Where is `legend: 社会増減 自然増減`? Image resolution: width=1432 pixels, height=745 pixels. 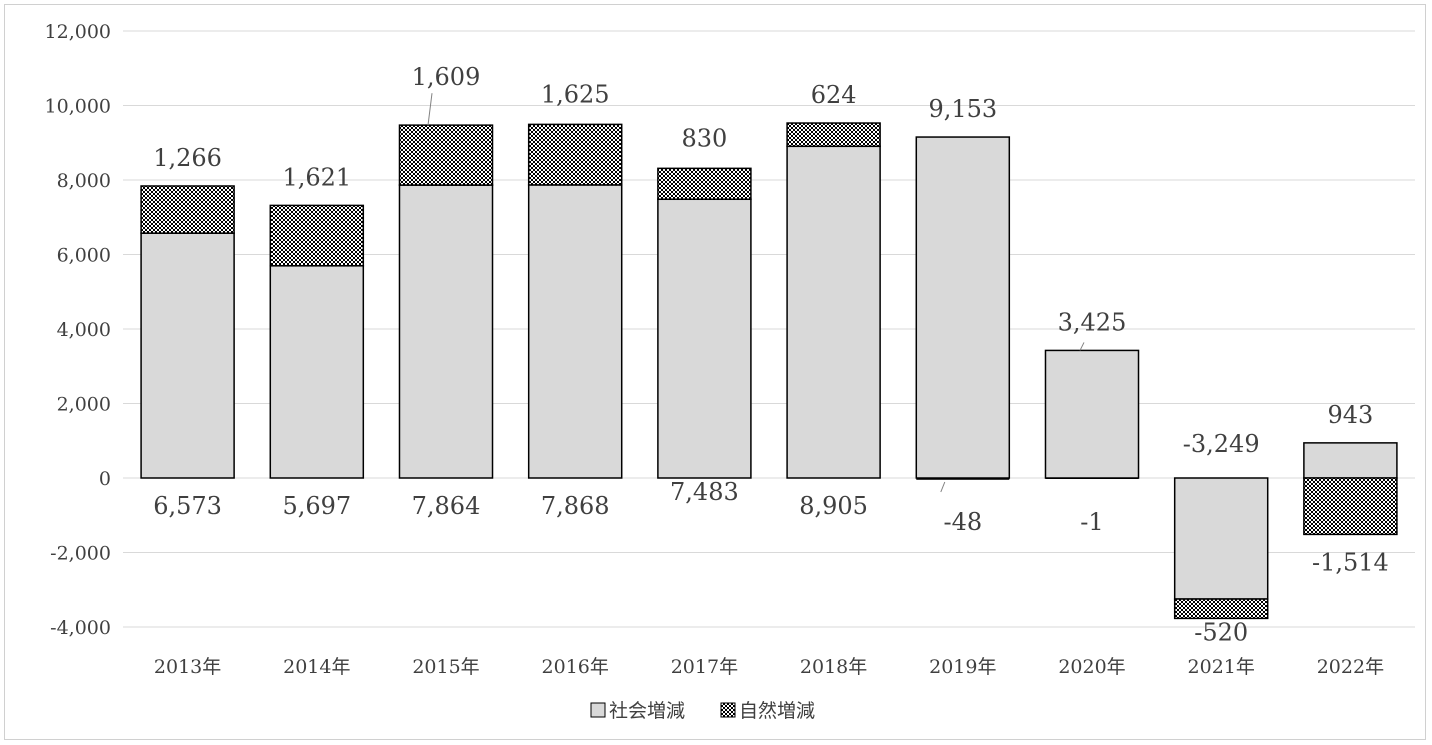 legend: 社会増減 自然増減 is located at coordinates (702, 711).